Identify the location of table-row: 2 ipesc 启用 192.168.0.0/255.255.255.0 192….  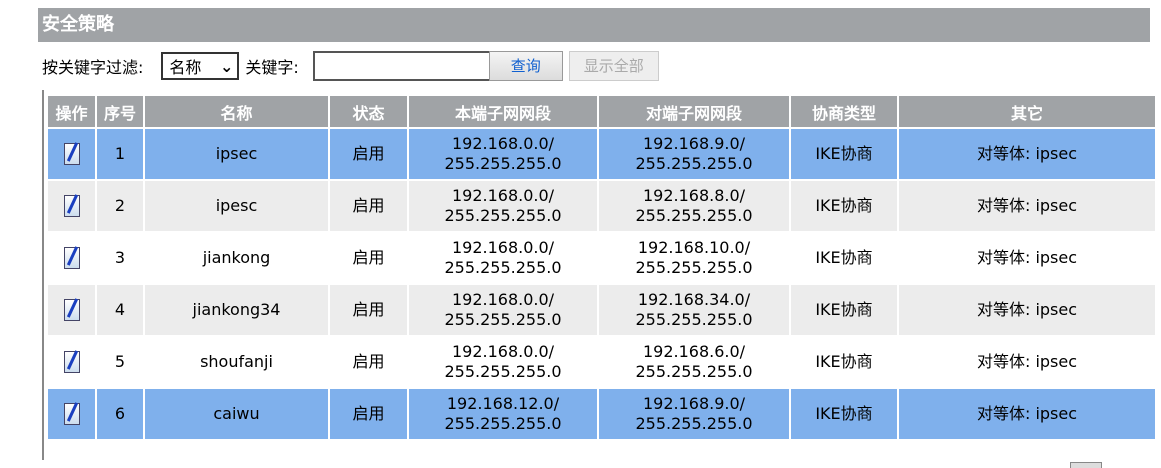
(601, 206).